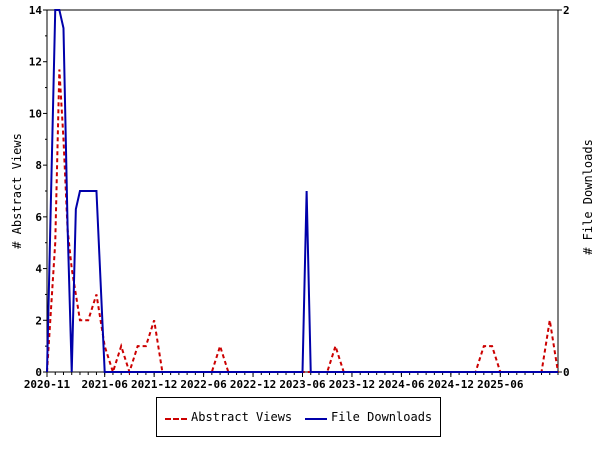  I want to click on x-tick-label: 2025-06, so click(500, 384).